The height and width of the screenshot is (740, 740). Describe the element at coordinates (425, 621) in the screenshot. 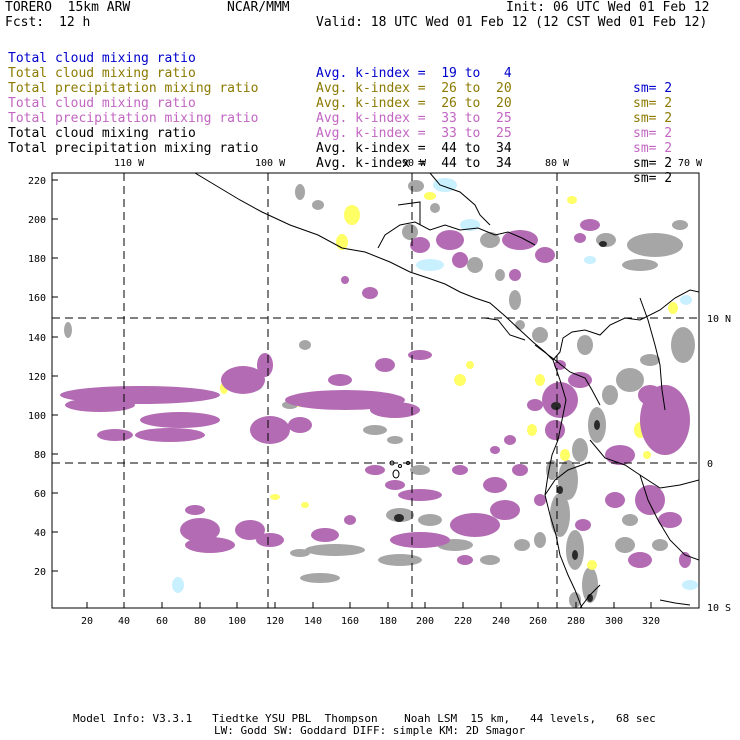

I see `x-tick-label: 200` at that location.